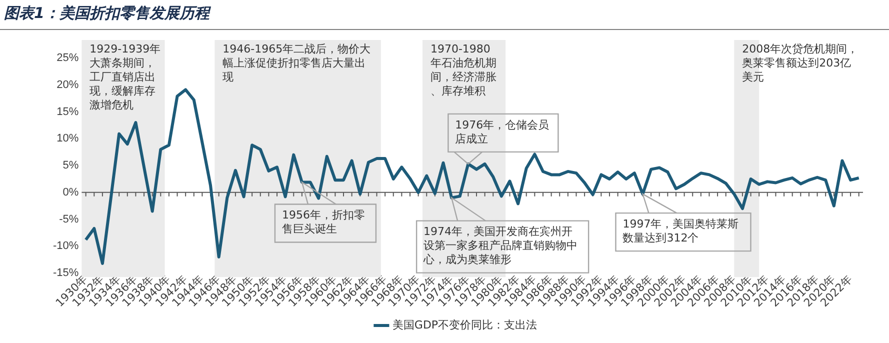 This screenshot has height=343, width=889. What do you see at coordinates (444, 15) in the screenshot?
I see `chart-title: 图表1：美国折扣零售发展历程` at bounding box center [444, 15].